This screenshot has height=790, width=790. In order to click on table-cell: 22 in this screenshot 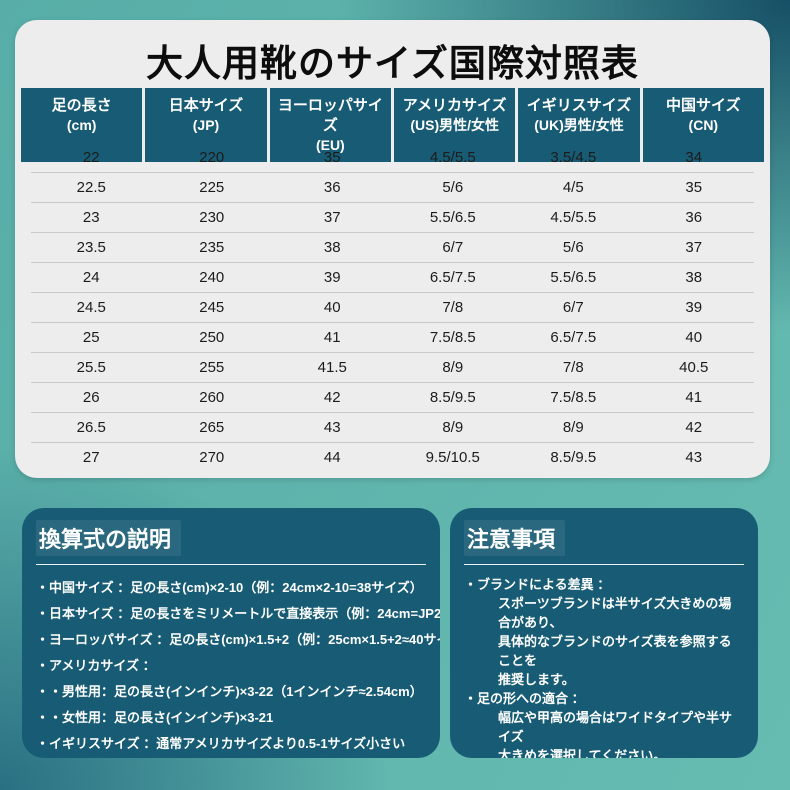, I will do `click(91, 157)`.